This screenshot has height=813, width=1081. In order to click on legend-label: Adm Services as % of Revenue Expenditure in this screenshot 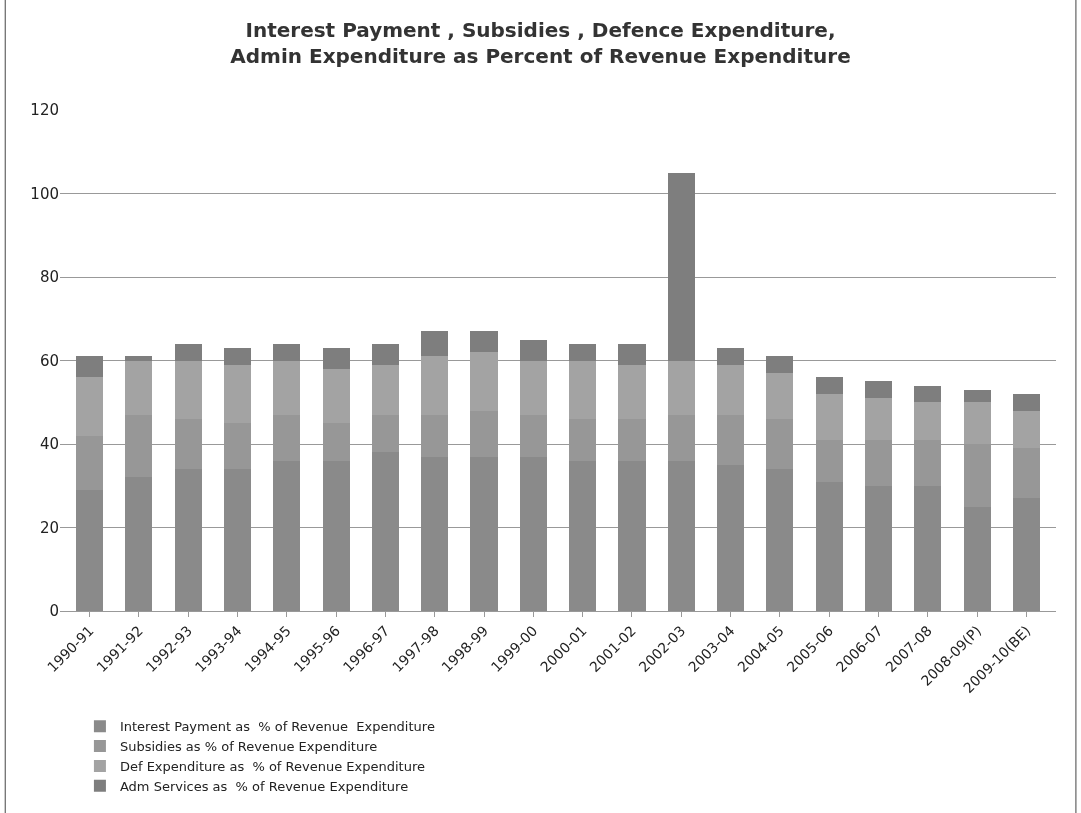, I will do `click(264, 786)`.